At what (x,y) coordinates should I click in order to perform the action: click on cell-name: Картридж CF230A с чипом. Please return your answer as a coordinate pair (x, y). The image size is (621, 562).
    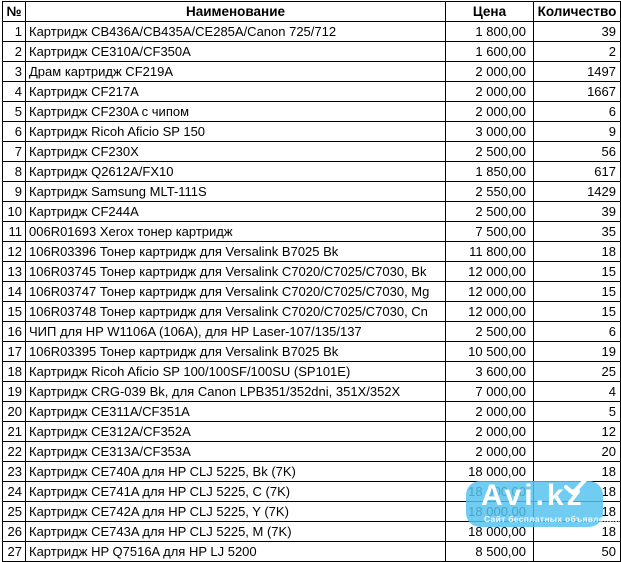
    Looking at the image, I should click on (235, 111).